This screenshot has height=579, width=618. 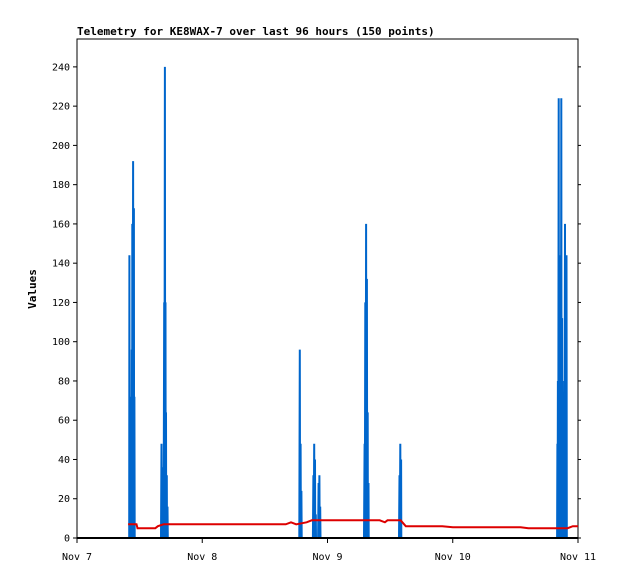 I want to click on y-tick-label: 80, so click(x=64, y=381).